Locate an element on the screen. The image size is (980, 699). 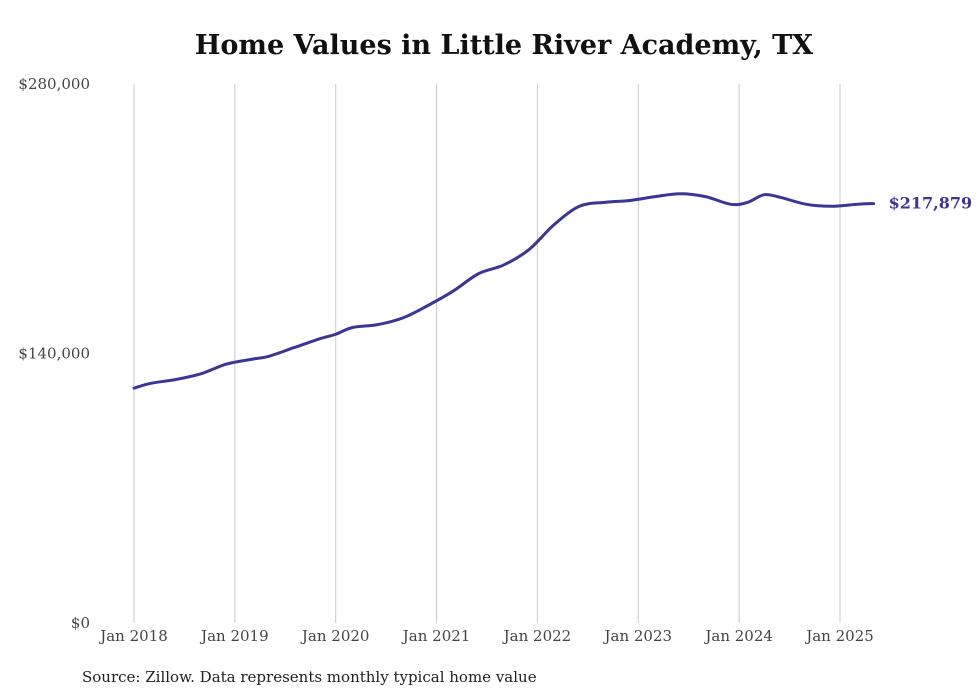
end-label-layer: $217,879 is located at coordinates (931, 203).